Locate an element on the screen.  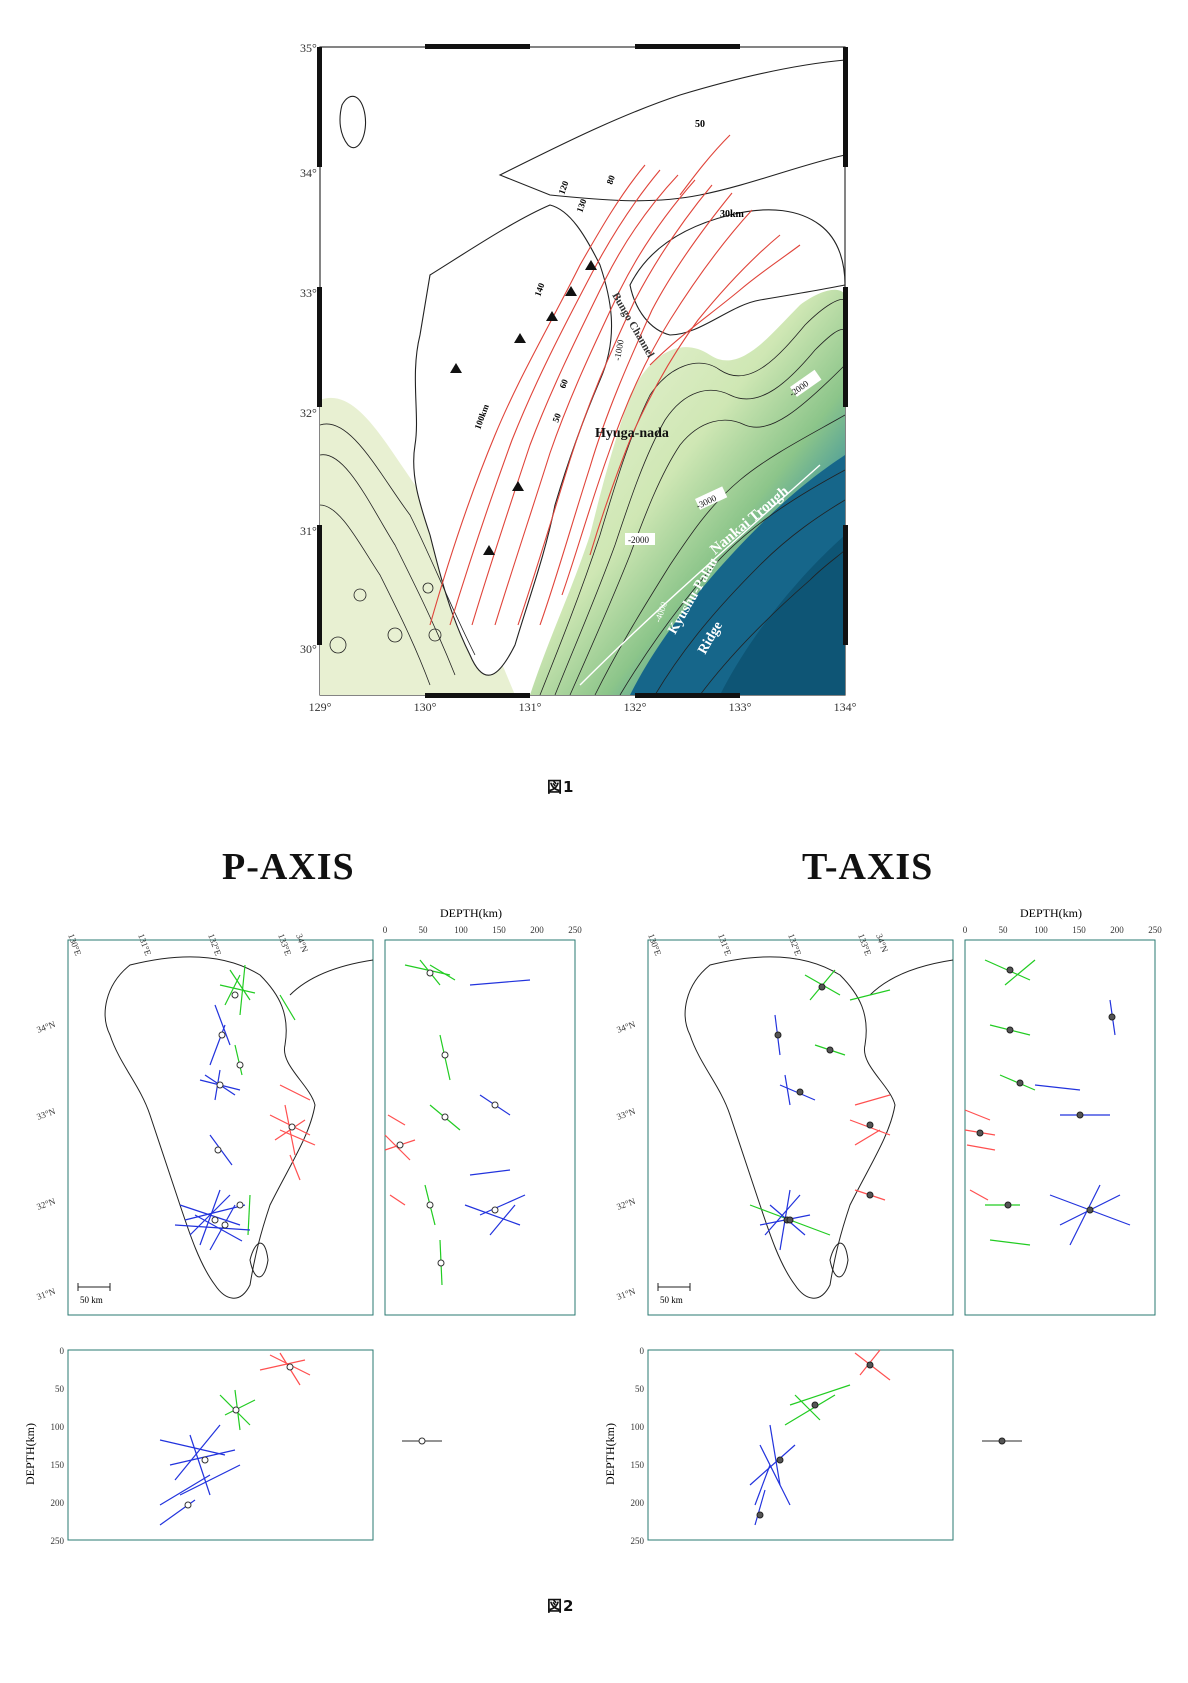
svg-text: 131° is located at coordinates (530, 707).